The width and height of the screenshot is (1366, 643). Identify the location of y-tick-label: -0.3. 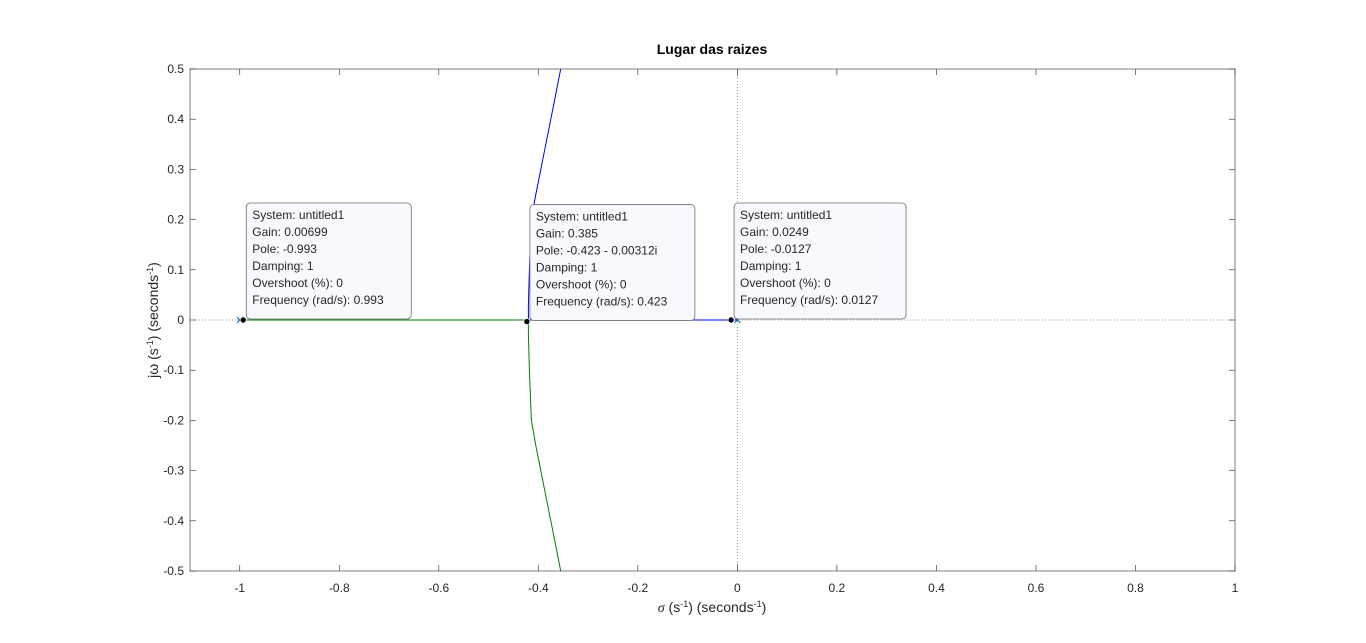
(173, 471).